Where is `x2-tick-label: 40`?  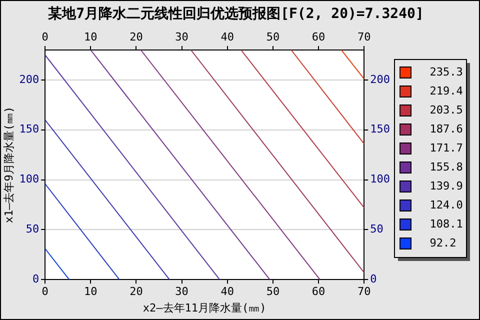
x2-tick-label: 40 is located at coordinates (227, 37).